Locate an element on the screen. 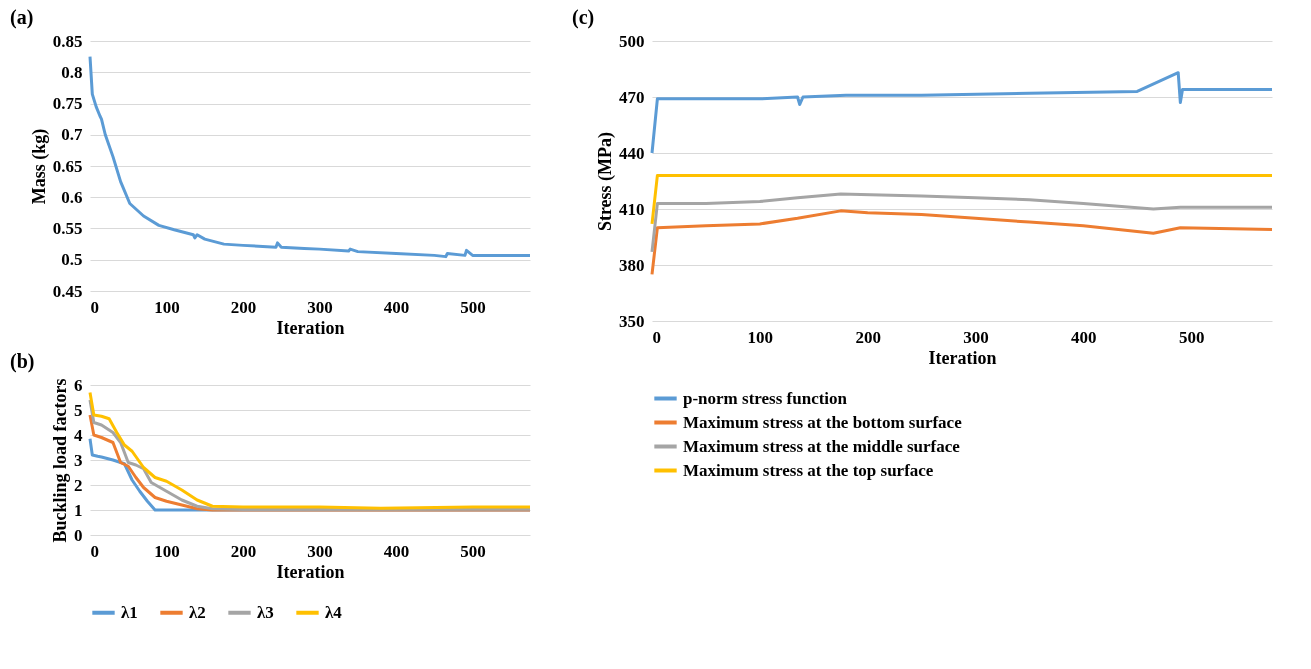 This screenshot has width=1311, height=669. y-tick-label: 0.6 is located at coordinates (72, 197).